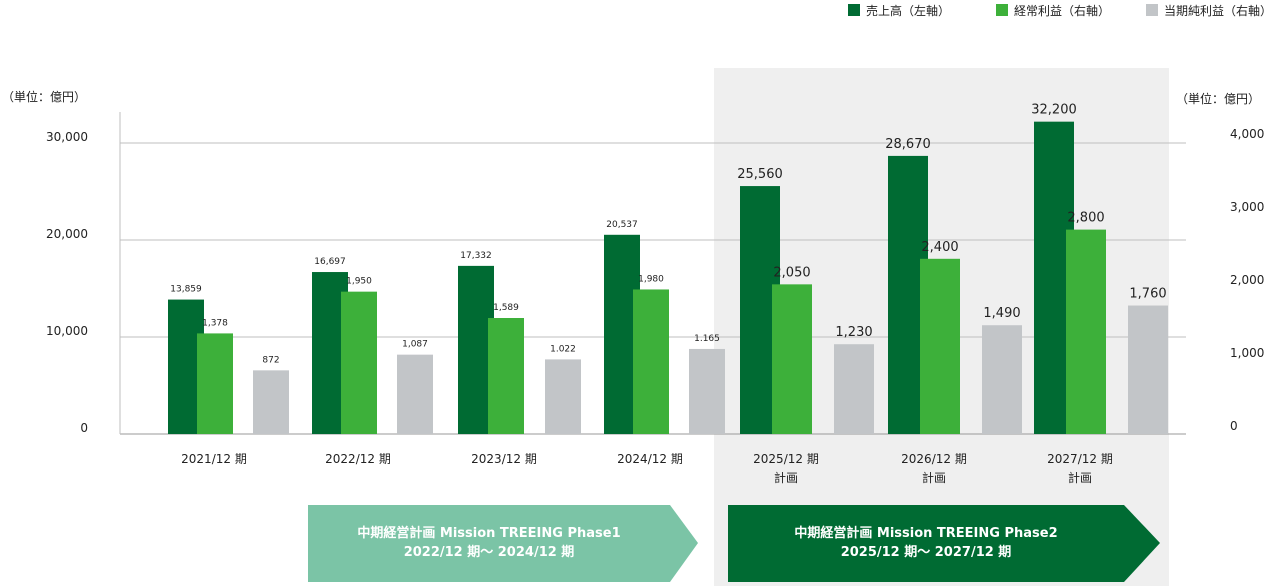  I want to click on right-tick-label: 4,000, so click(1247, 134).